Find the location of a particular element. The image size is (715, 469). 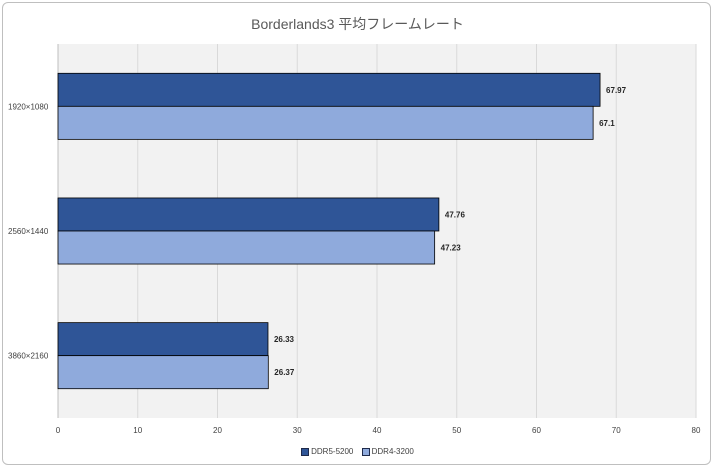

legend: DDR5-5200 DDR4-3200 is located at coordinates (357, 452).